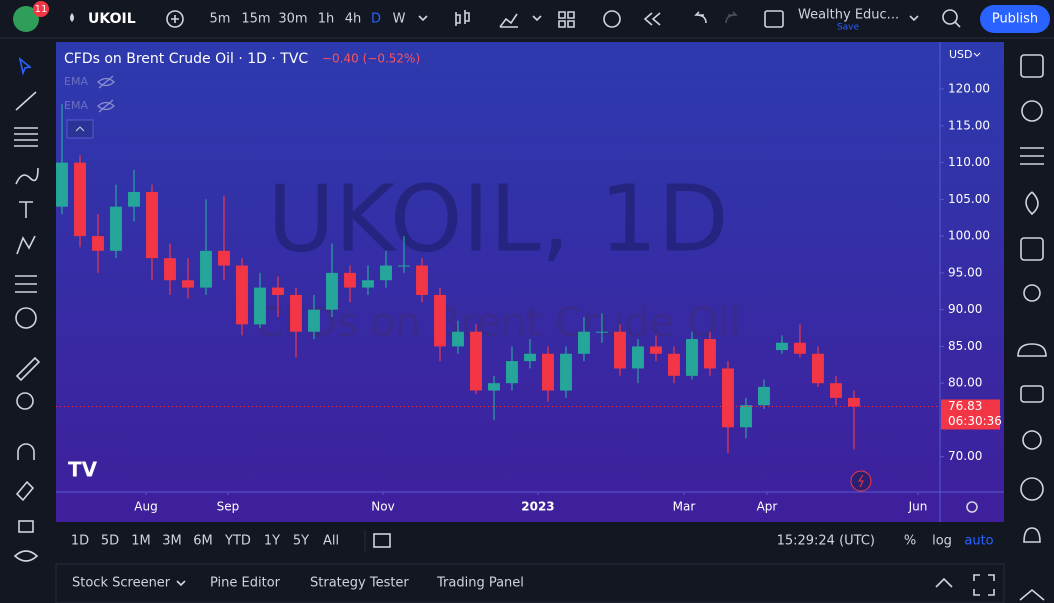 The height and width of the screenshot is (603, 1054). What do you see at coordinates (26, 101) in the screenshot?
I see `trend-line-tool` at bounding box center [26, 101].